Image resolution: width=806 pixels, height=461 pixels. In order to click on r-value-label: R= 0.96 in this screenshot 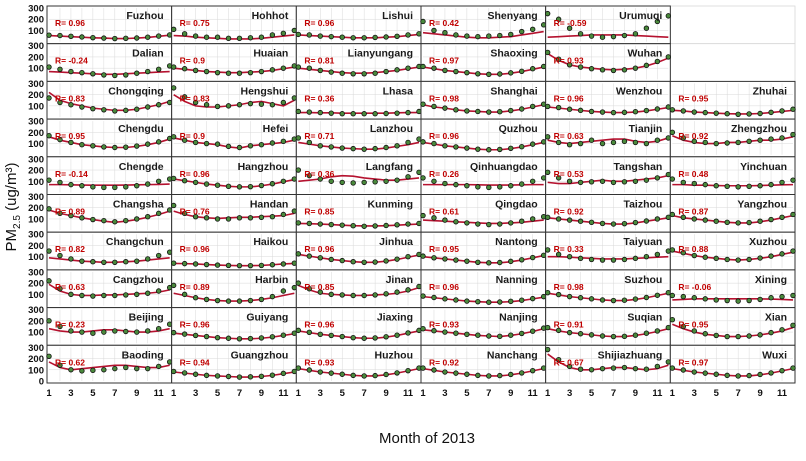, I will do `click(319, 325)`.